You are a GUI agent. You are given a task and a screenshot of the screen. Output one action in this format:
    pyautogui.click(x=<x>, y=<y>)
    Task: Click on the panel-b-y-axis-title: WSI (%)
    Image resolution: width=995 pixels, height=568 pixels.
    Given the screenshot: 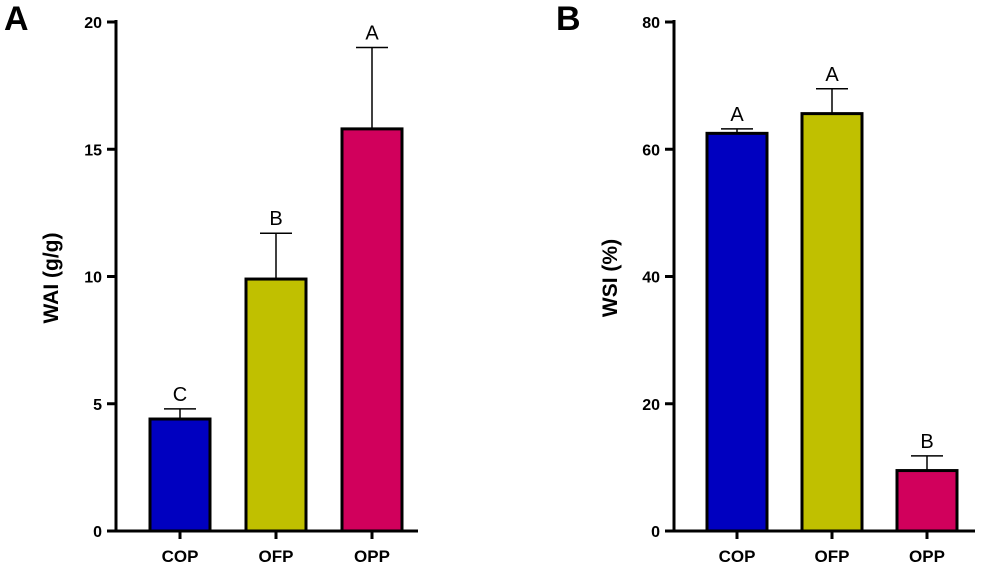 What is the action you would take?
    pyautogui.click(x=610, y=278)
    